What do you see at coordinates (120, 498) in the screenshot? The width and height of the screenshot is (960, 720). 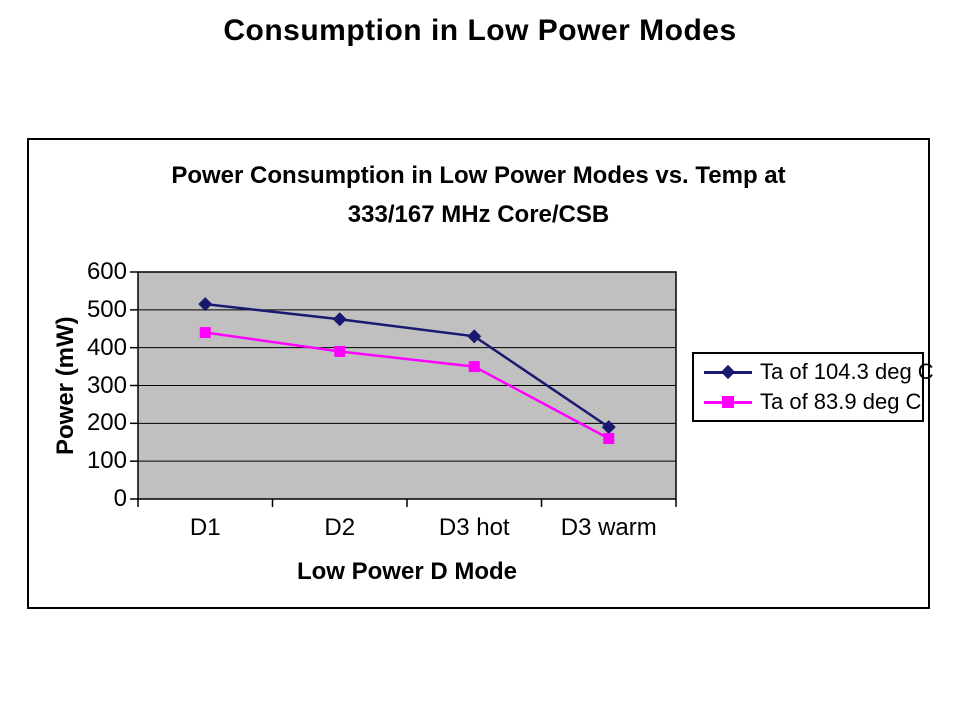 I see `y-tick-label: 0` at bounding box center [120, 498].